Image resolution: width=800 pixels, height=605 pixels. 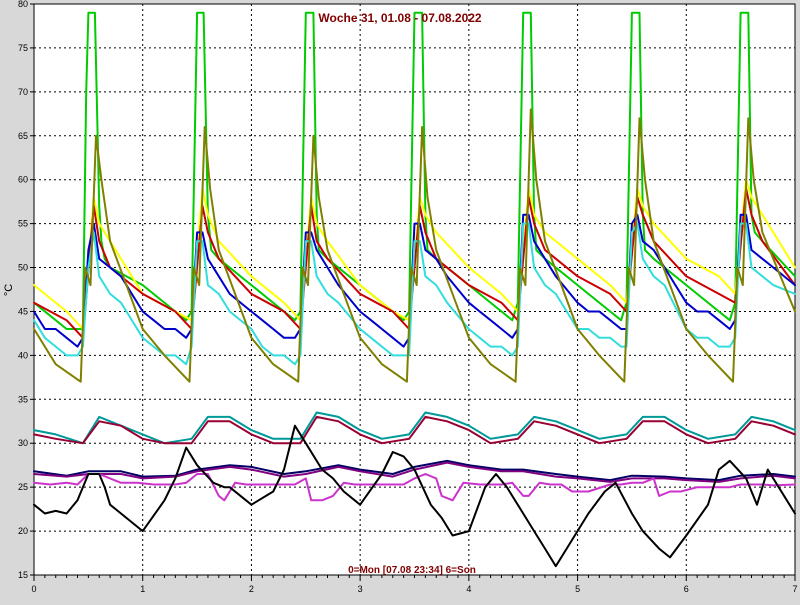 I want to click on y-tick-label: 20, so click(x=23, y=531).